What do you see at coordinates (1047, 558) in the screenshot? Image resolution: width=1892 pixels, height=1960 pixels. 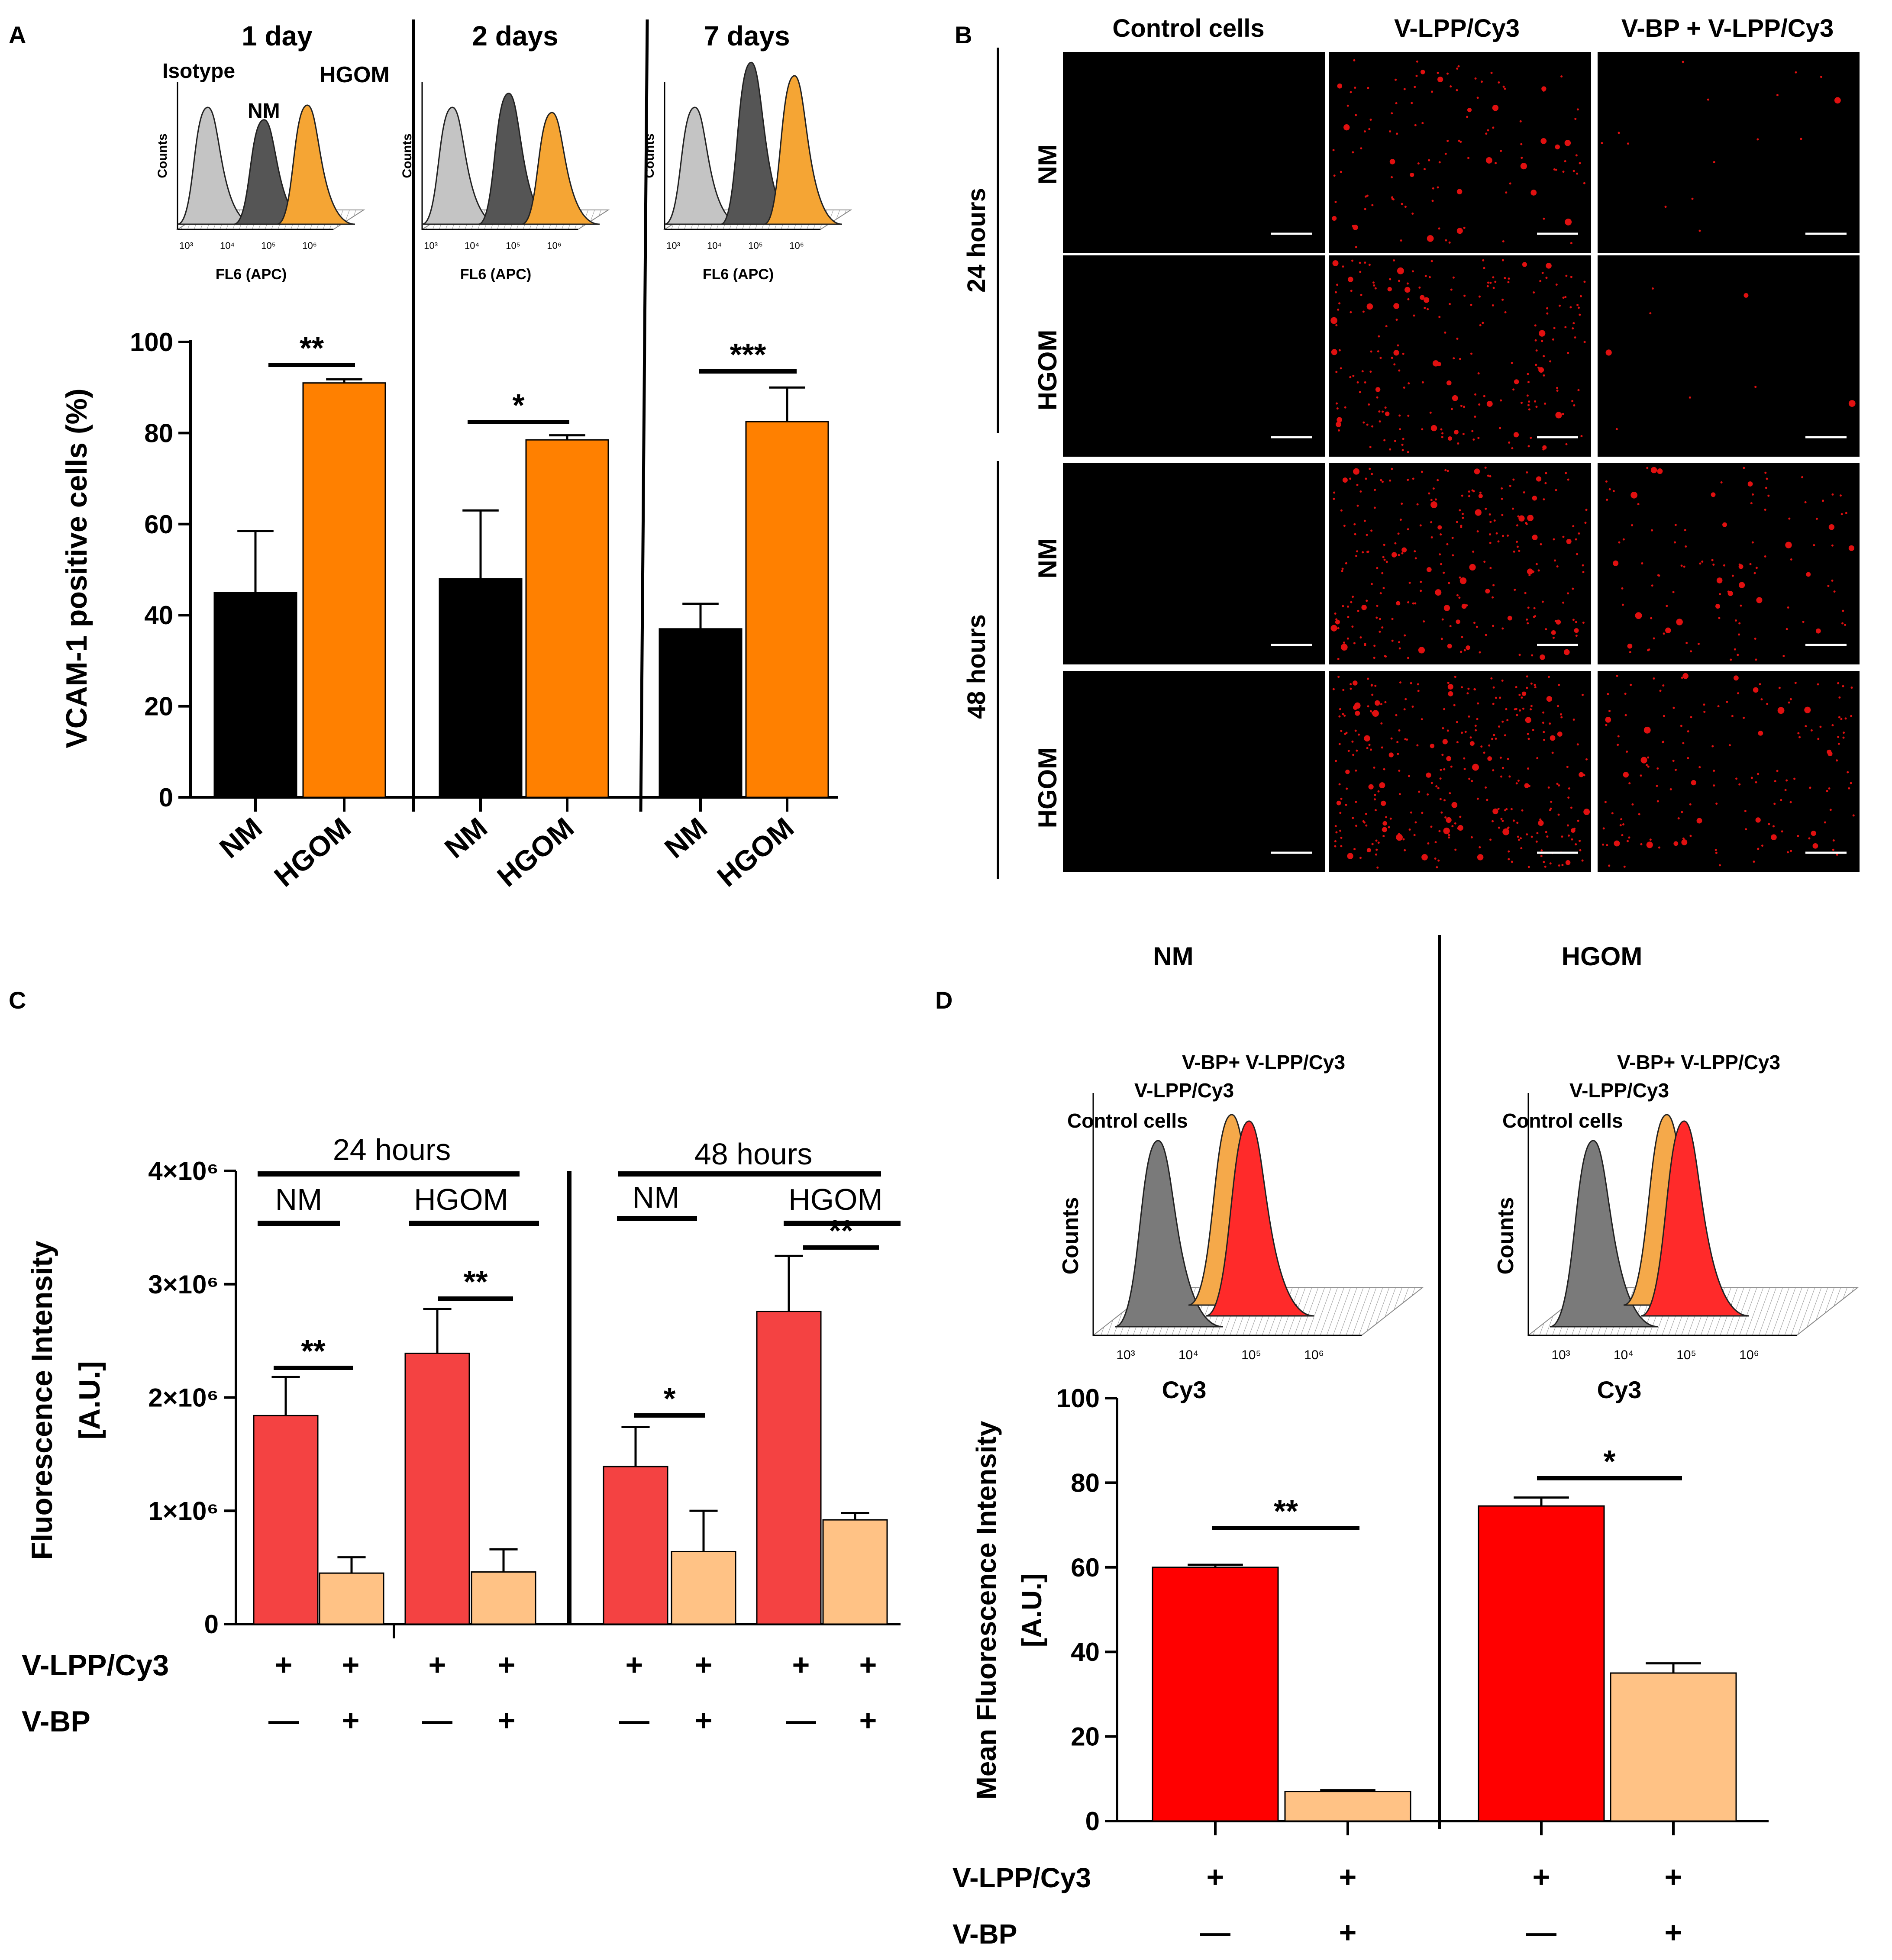 I see `row-label-nm-48h: NM` at bounding box center [1047, 558].